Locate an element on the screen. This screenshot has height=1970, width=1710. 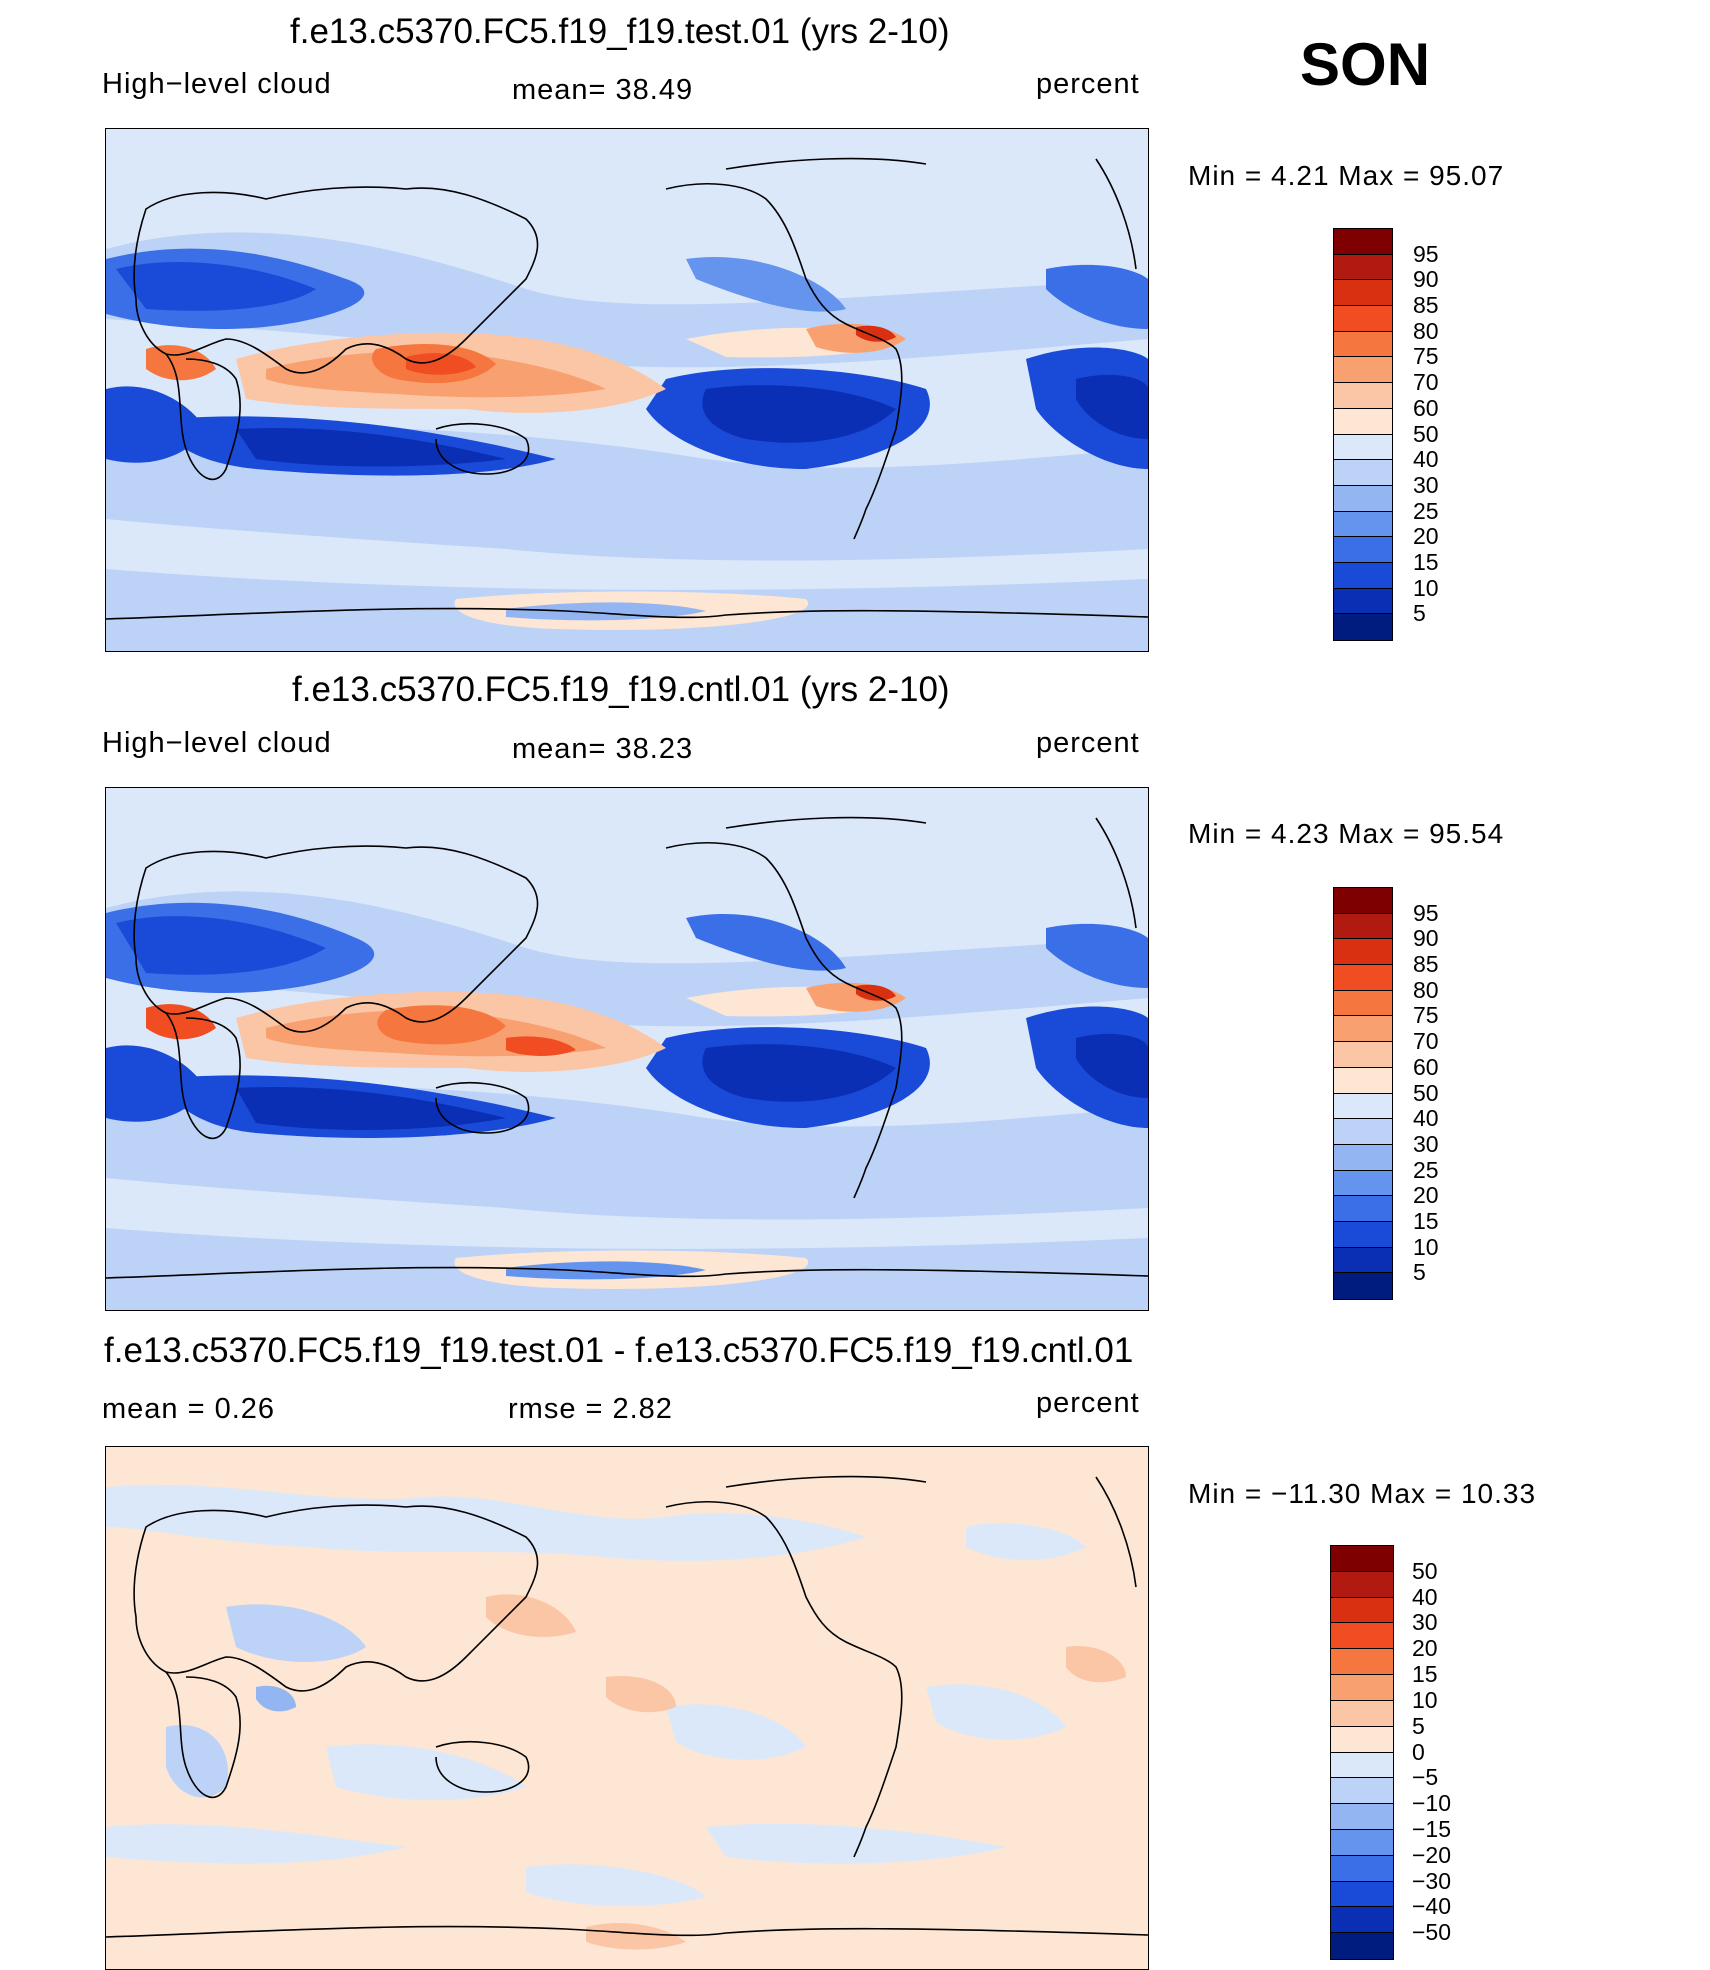
panel1-minmax: Min = 4.21 Max = 95.07 is located at coordinates (1346, 175).